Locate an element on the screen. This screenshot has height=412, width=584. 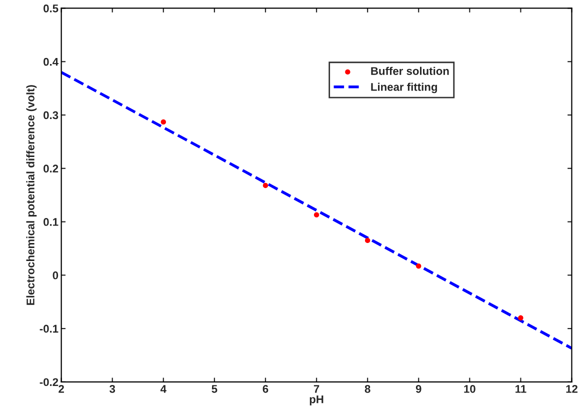
x-tick-label: 7 is located at coordinates (317, 389).